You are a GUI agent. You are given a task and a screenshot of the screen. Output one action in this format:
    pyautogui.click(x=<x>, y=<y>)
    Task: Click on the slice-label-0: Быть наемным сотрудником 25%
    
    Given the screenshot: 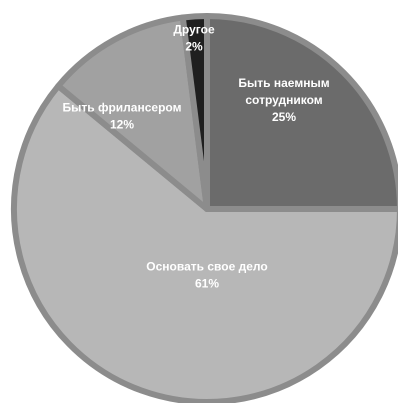 What is the action you would take?
    pyautogui.click(x=283, y=100)
    